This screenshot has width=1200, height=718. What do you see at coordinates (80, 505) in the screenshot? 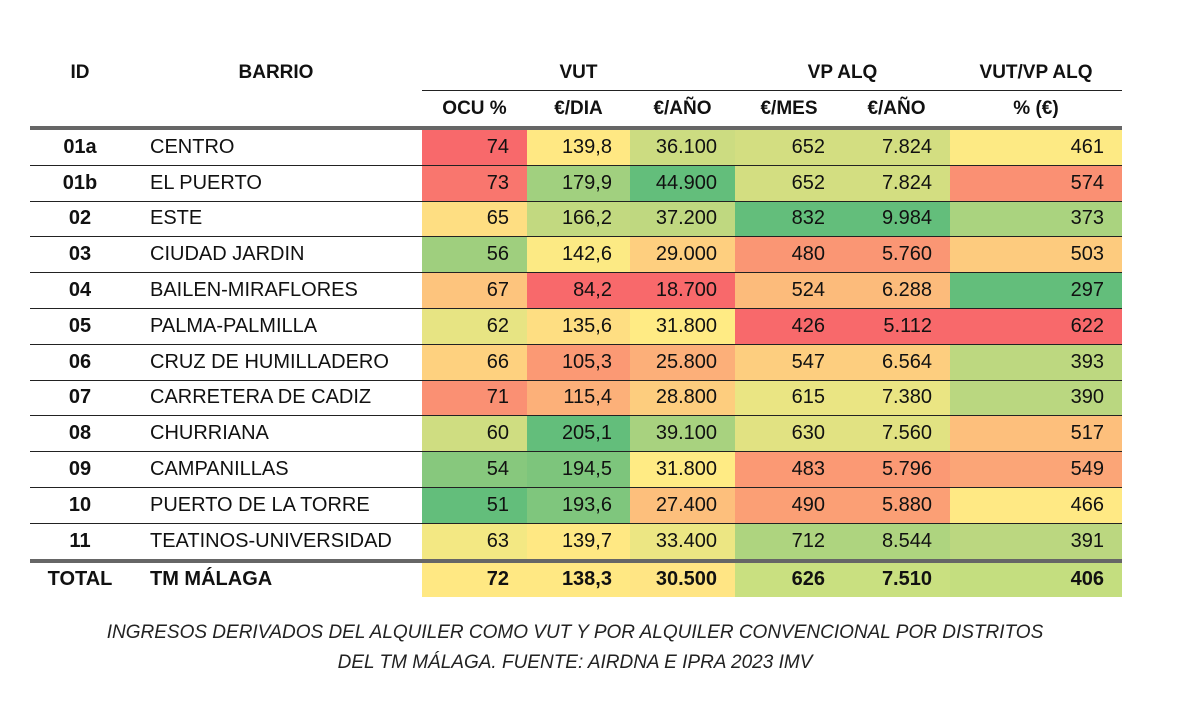
I see `district-id-cell: 10` at bounding box center [80, 505].